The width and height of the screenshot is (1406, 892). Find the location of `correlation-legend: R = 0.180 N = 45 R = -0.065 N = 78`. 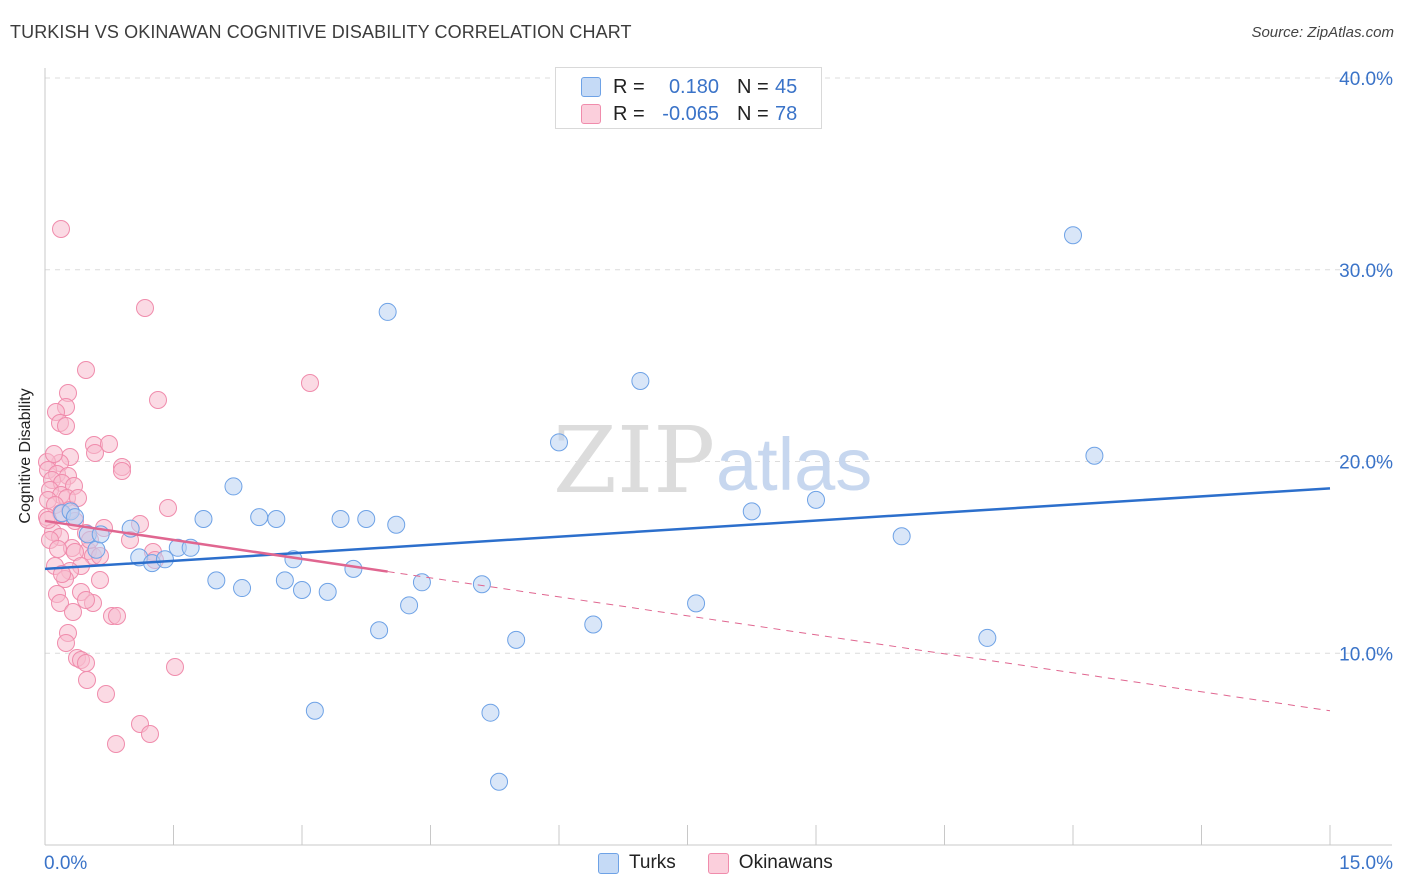

correlation-legend: R = 0.180 N = 45 R = -0.065 N = 78 is located at coordinates (688, 98).